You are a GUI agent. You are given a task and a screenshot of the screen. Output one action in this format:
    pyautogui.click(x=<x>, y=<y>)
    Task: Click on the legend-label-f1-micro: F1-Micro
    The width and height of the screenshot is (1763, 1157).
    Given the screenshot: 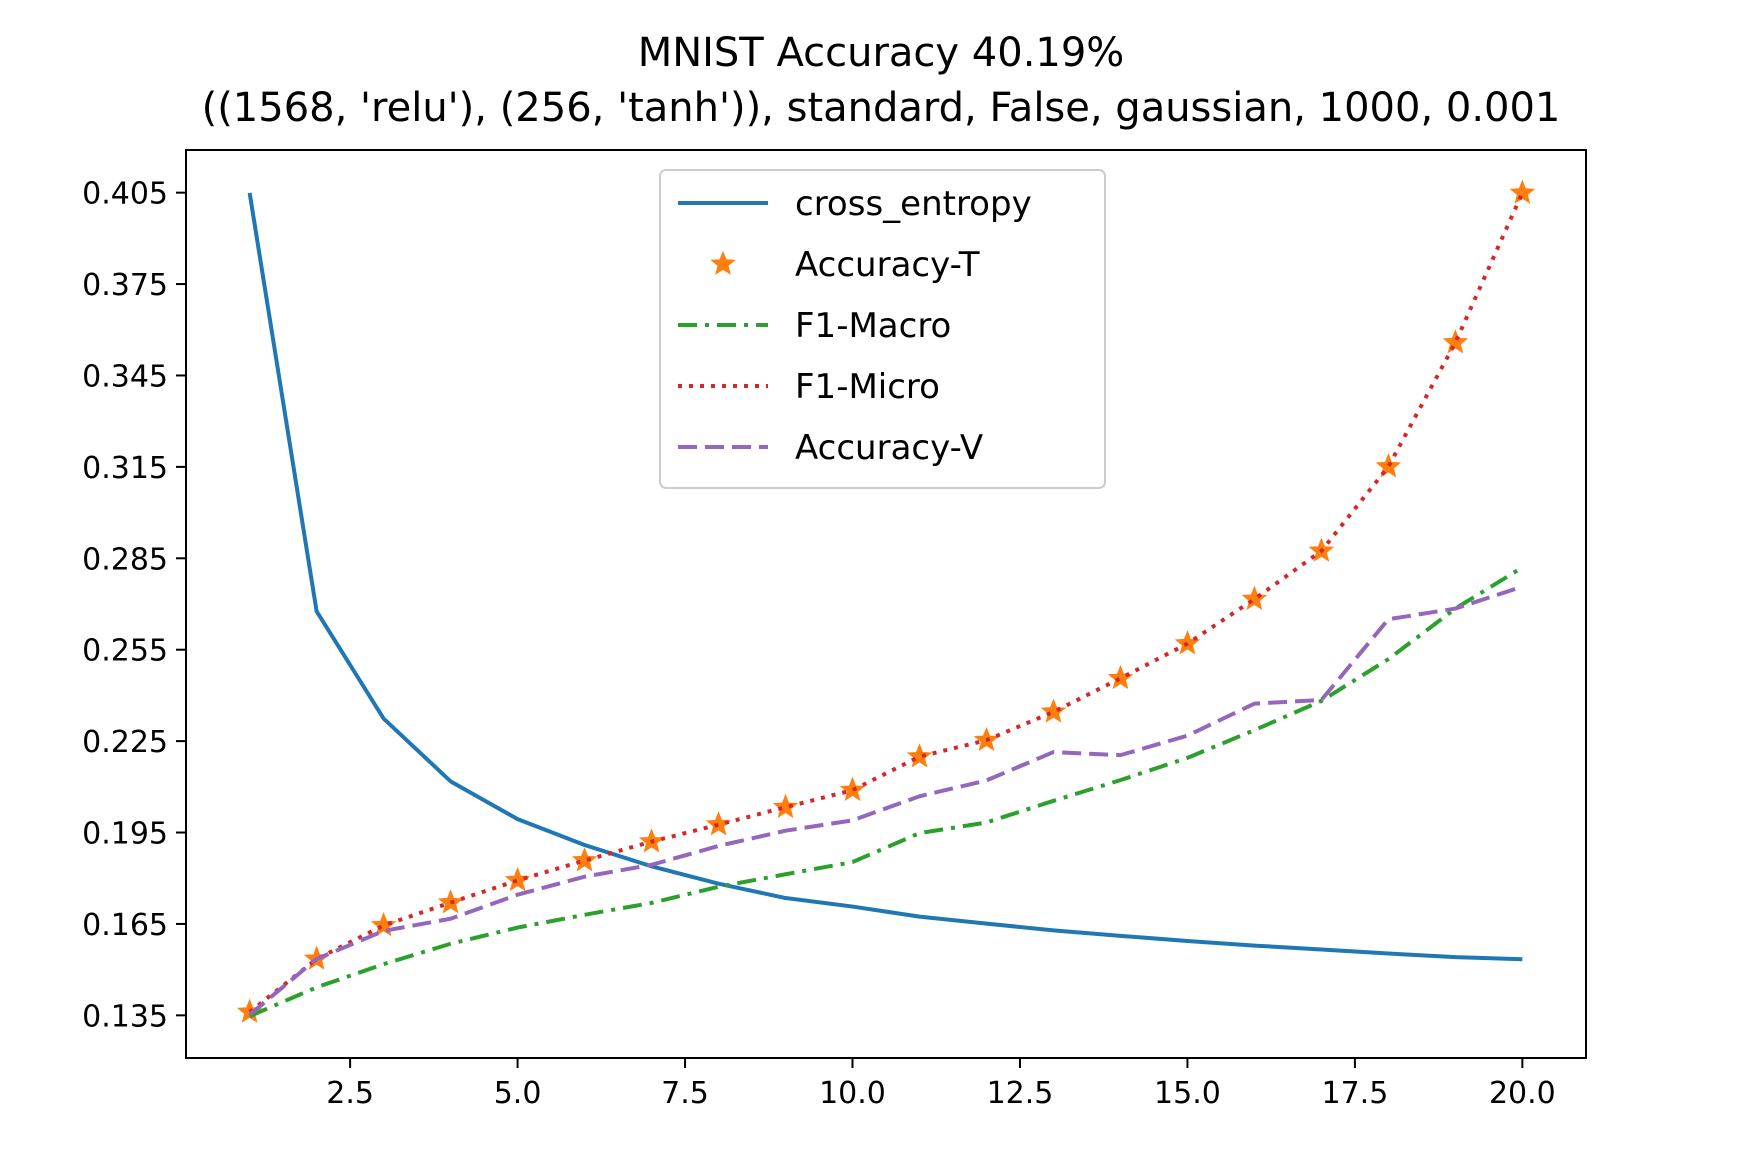 What is the action you would take?
    pyautogui.click(x=867, y=387)
    